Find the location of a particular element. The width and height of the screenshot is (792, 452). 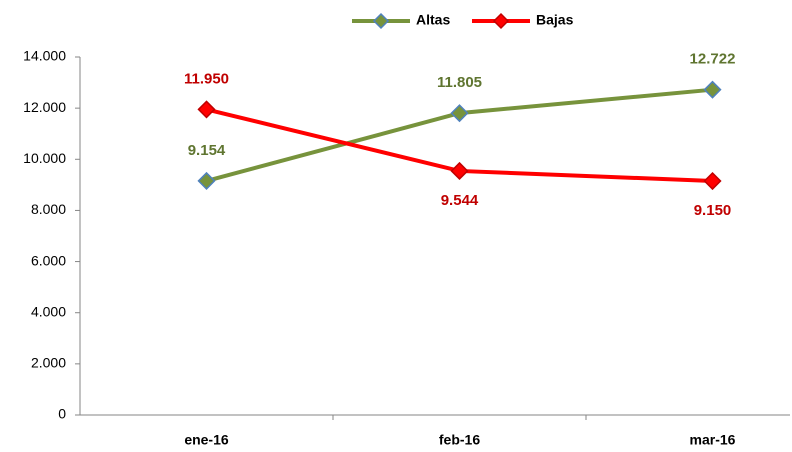

y-tick-label: 0 is located at coordinates (62, 414).